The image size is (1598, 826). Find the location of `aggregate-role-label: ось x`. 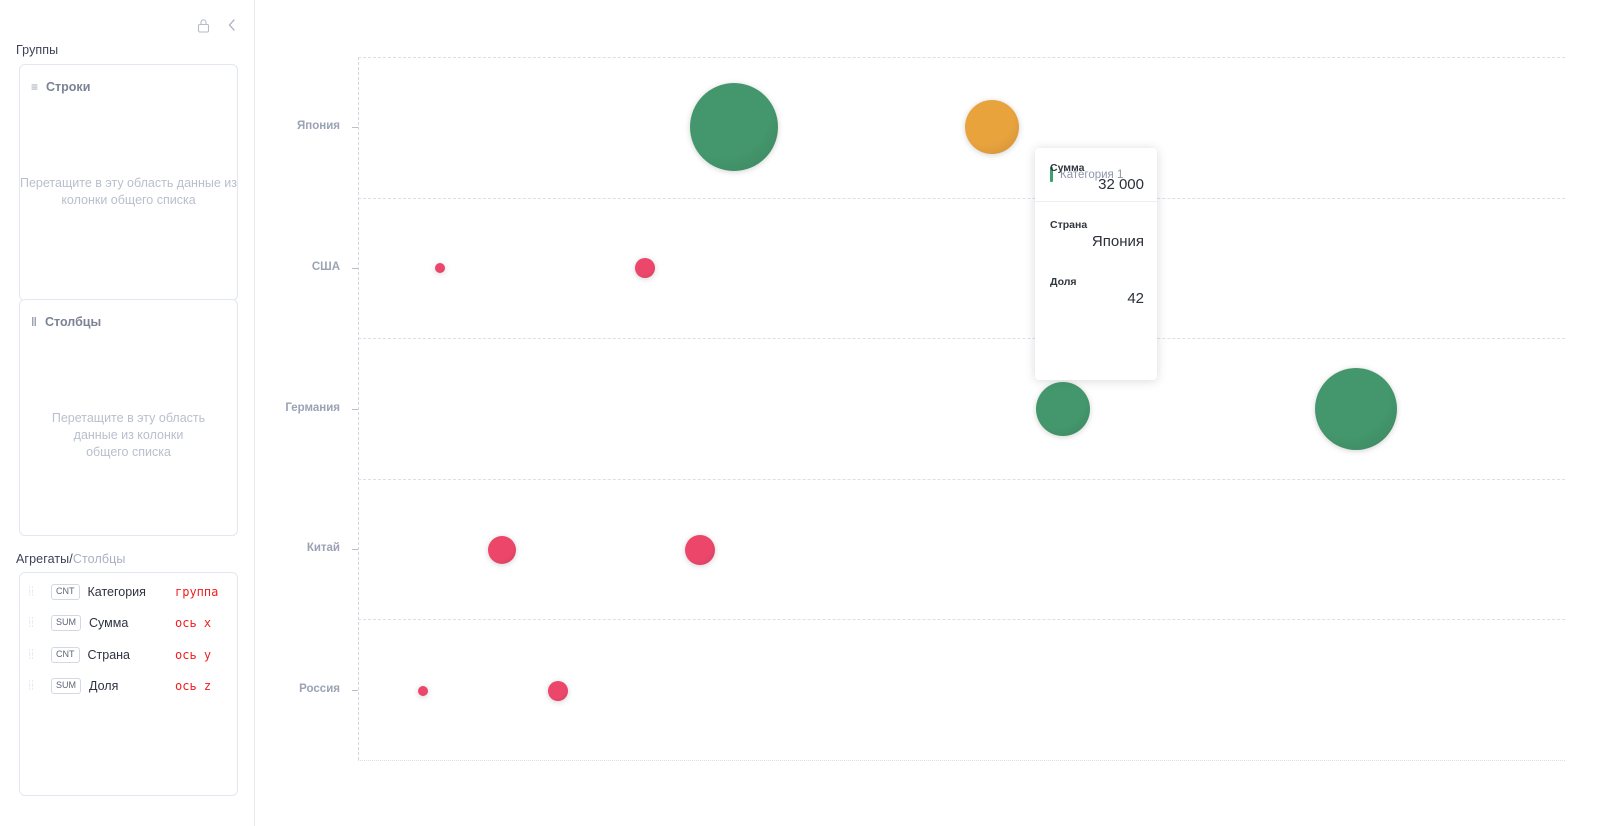

aggregate-role-label: ось x is located at coordinates (193, 623).